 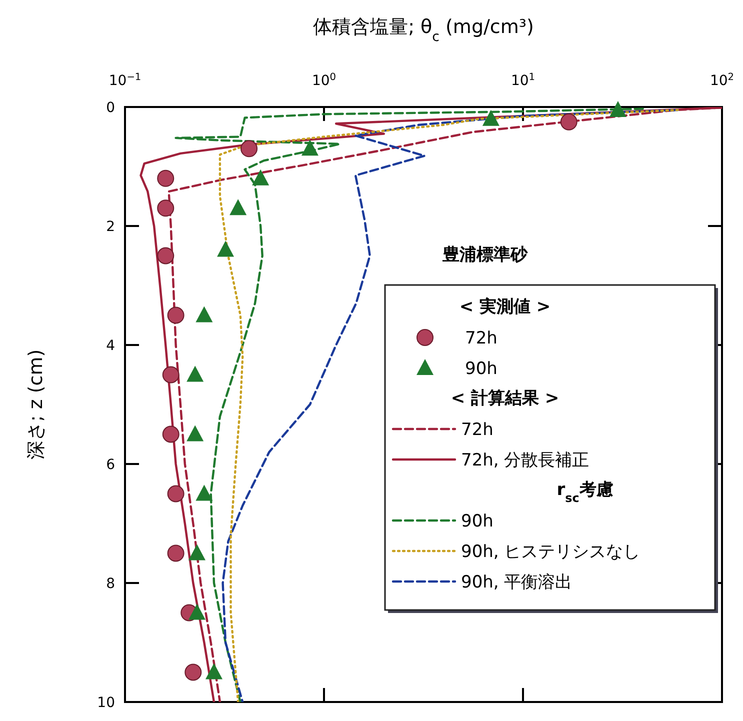 What do you see at coordinates (106, 703) in the screenshot?
I see `y-tick-label: 10` at bounding box center [106, 703].